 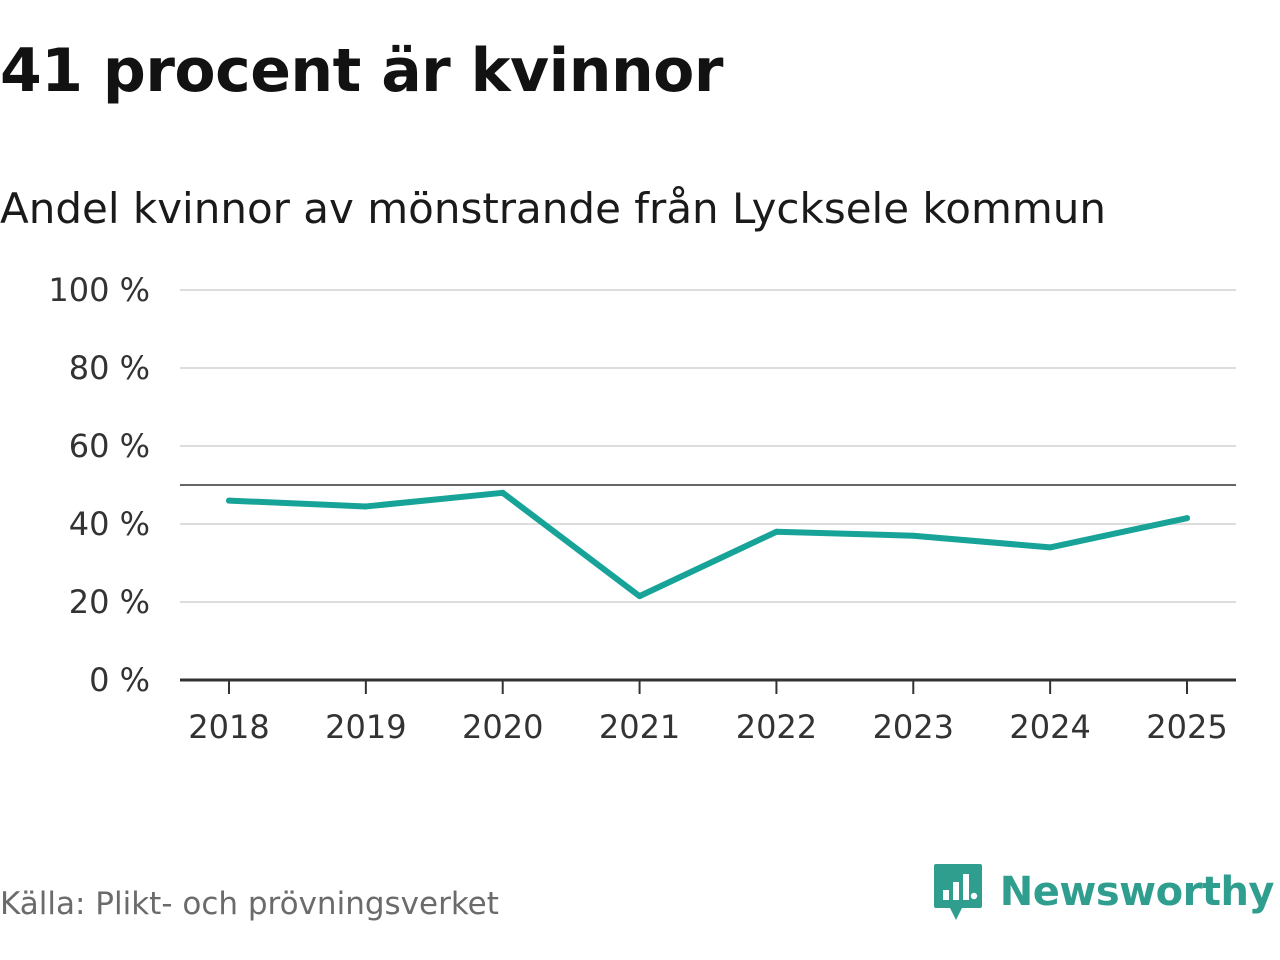 I want to click on x-tick-label: 2022, so click(x=776, y=727).